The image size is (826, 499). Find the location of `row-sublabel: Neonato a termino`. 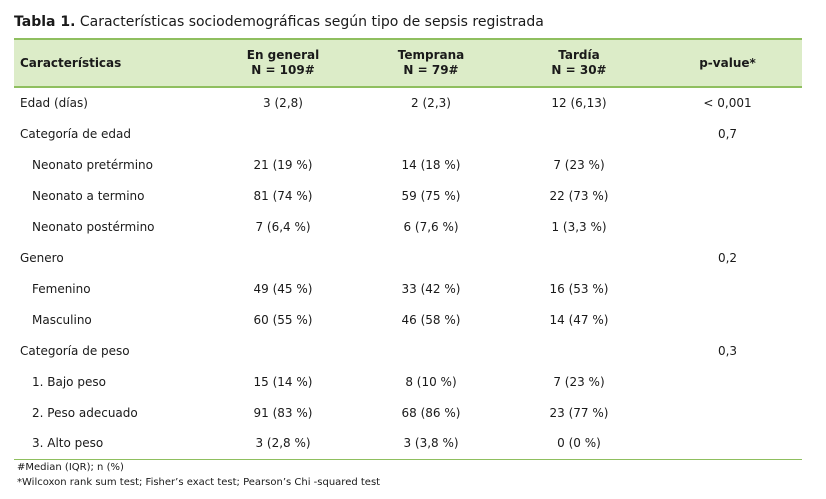

row-sublabel: Neonato a termino is located at coordinates (88, 195).